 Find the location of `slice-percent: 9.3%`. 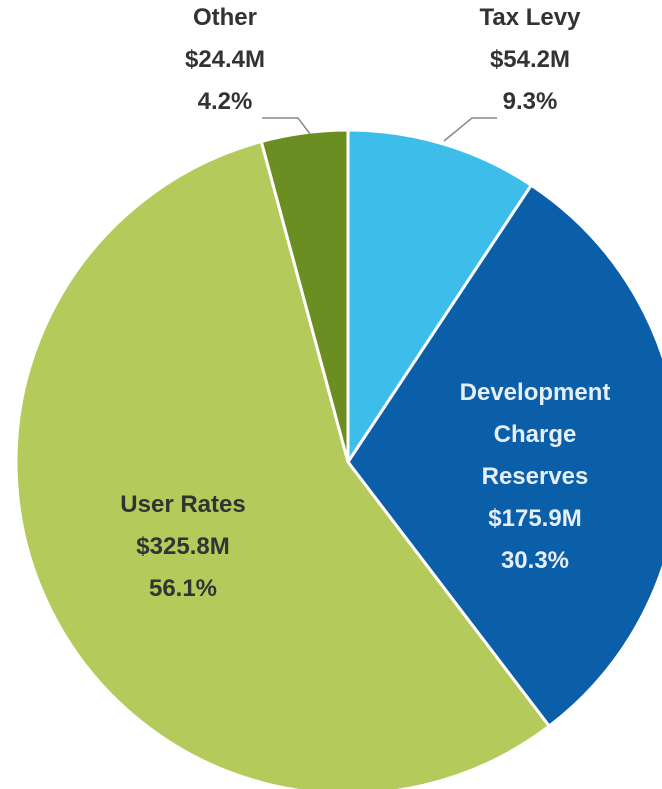

slice-percent: 9.3% is located at coordinates (530, 101).